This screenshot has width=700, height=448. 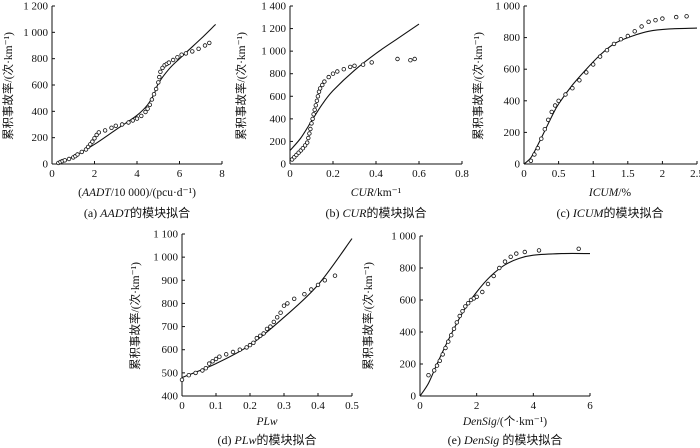 I want to click on ylabel-d: 累积事故率/(次·km⁻¹), so click(x=135, y=316).